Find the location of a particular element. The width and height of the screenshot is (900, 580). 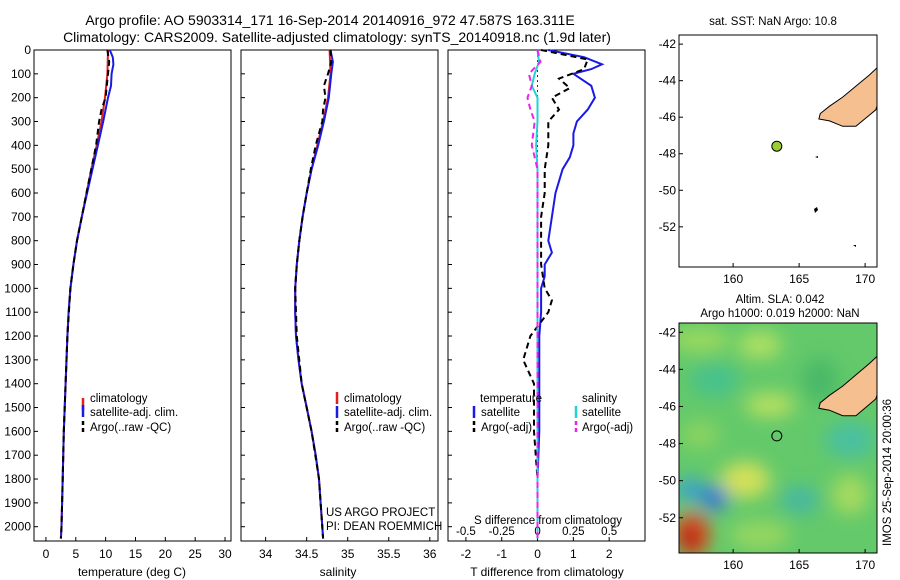

y-tick-label: 1100 is located at coordinates (18, 312).